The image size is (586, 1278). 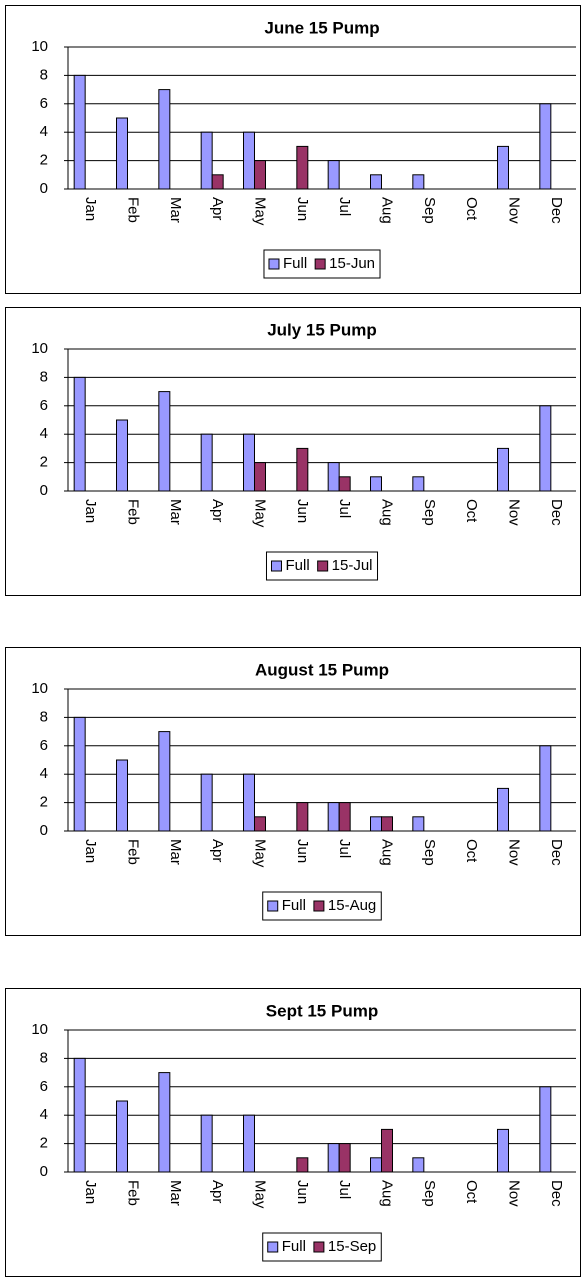 I want to click on legend: Full 15-Jun, so click(x=322, y=264).